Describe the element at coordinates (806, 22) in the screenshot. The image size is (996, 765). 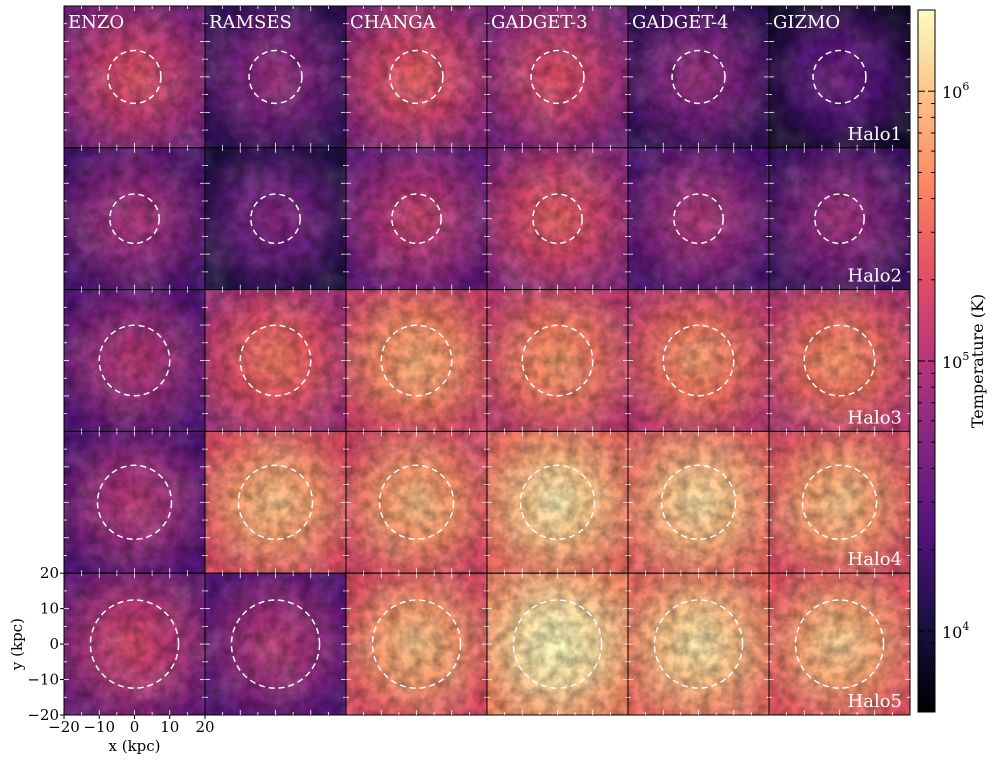
I see `code-label: GIZMO` at that location.